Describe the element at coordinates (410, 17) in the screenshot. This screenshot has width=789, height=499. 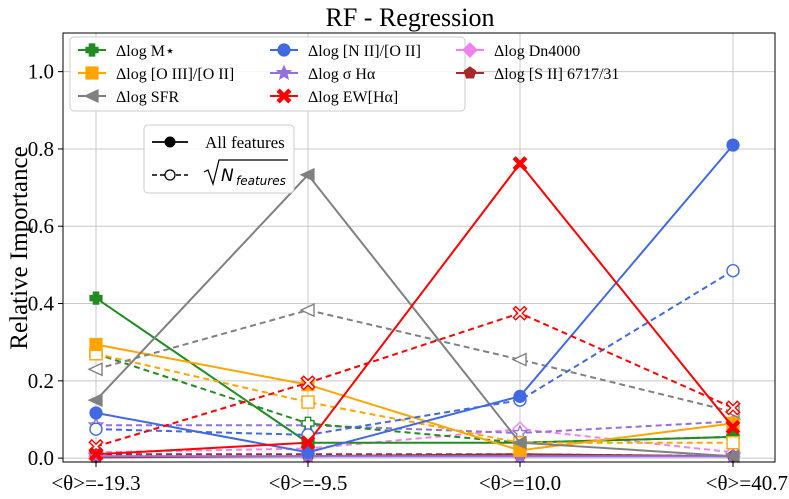
I see `chart-title: RF - Regression` at that location.